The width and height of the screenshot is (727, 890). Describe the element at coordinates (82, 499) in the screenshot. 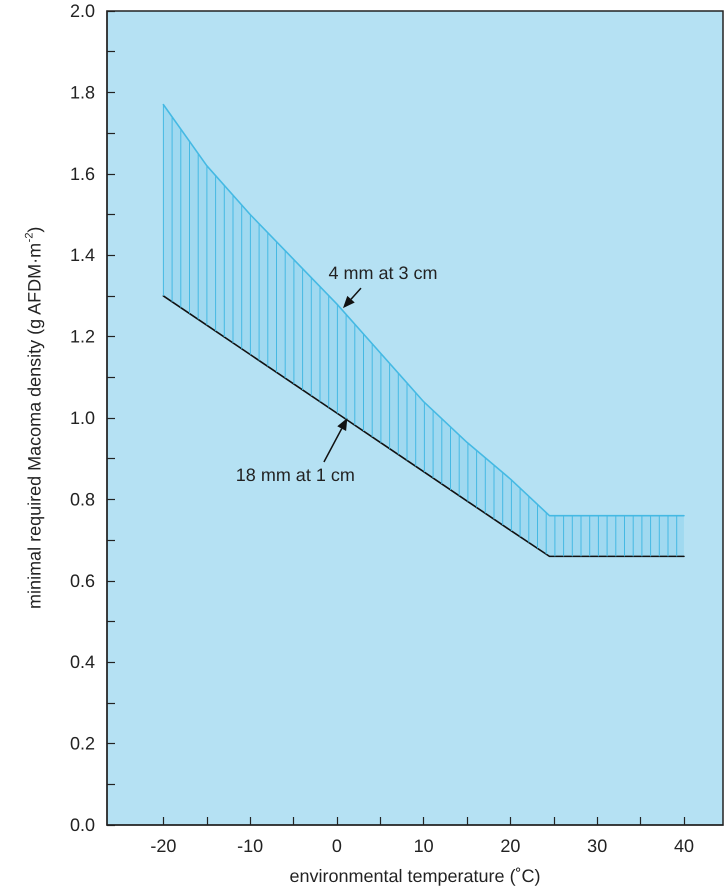

I see `y-tick-label: 0.8` at that location.